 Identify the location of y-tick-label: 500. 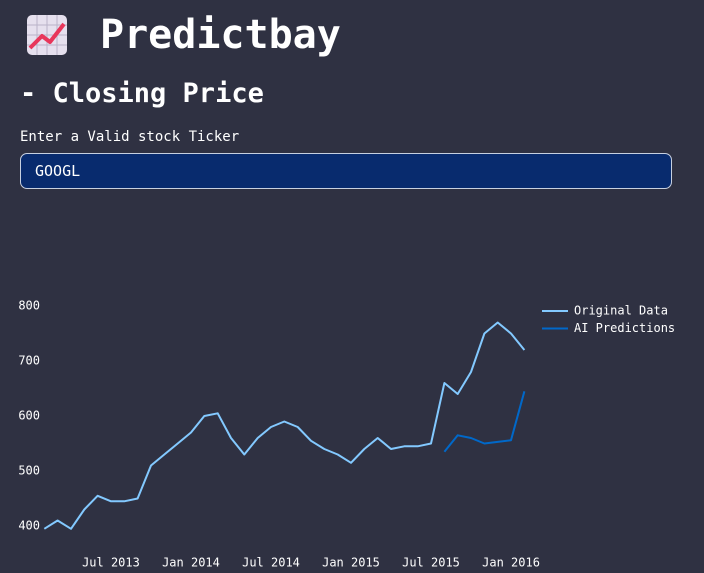
(29, 471).